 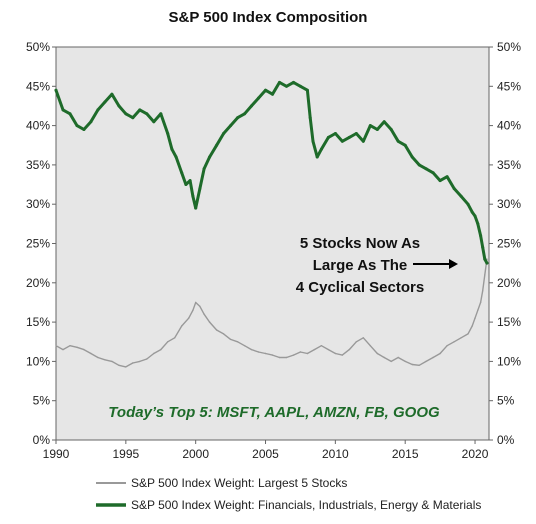 What do you see at coordinates (38, 283) in the screenshot?
I see `y-tick-label-left: 20%` at bounding box center [38, 283].